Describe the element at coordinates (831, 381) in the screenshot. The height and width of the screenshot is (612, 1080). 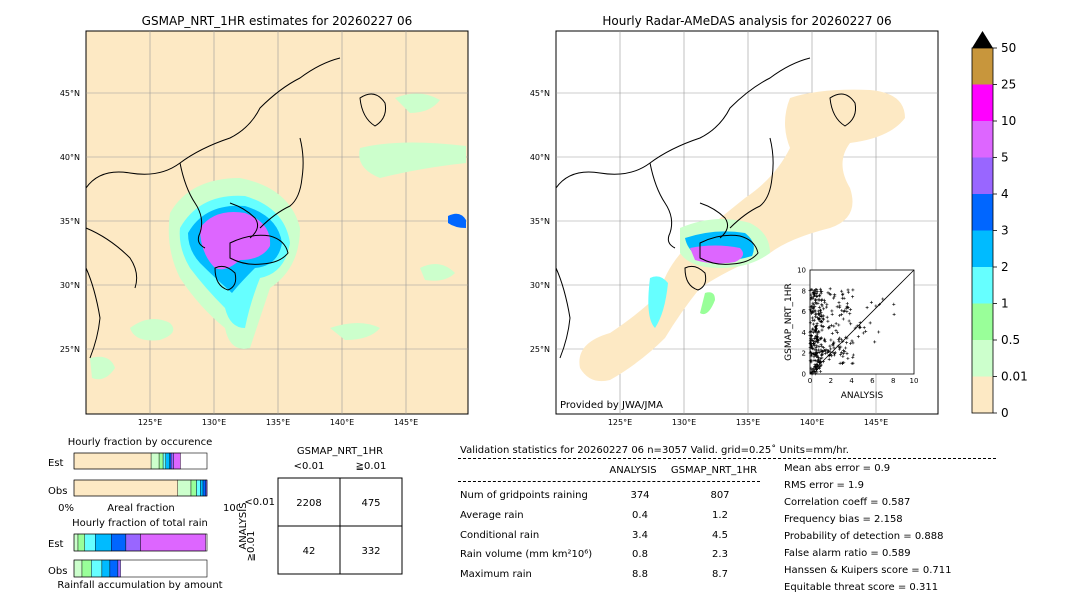
I see `scatter-x-tick: 2` at that location.